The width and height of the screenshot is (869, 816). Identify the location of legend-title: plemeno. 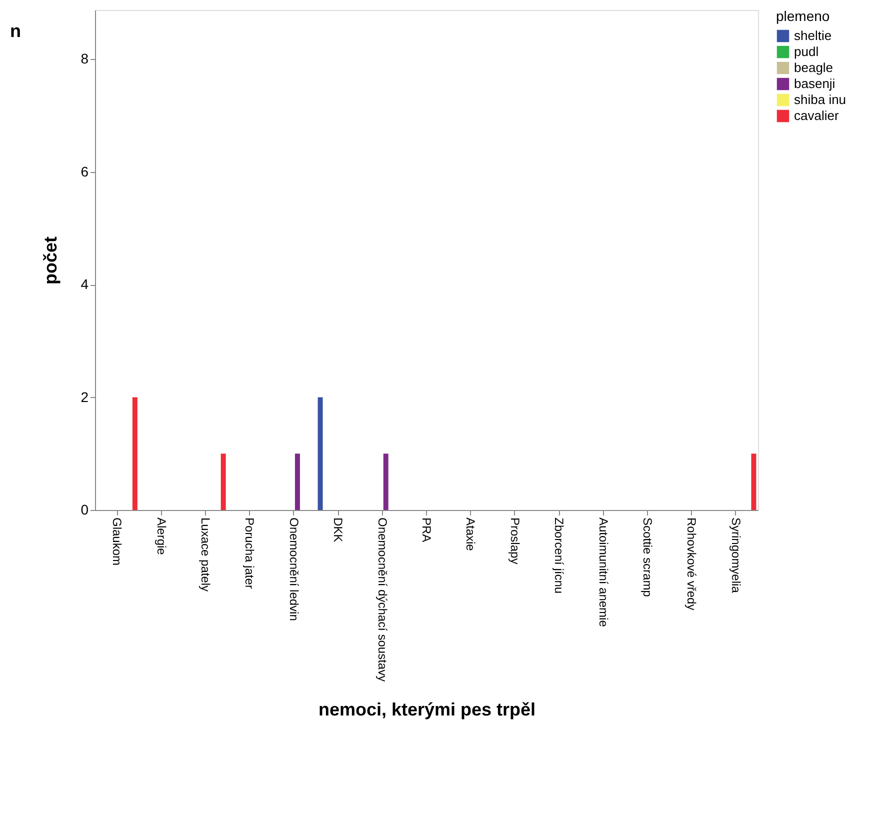
(803, 16).